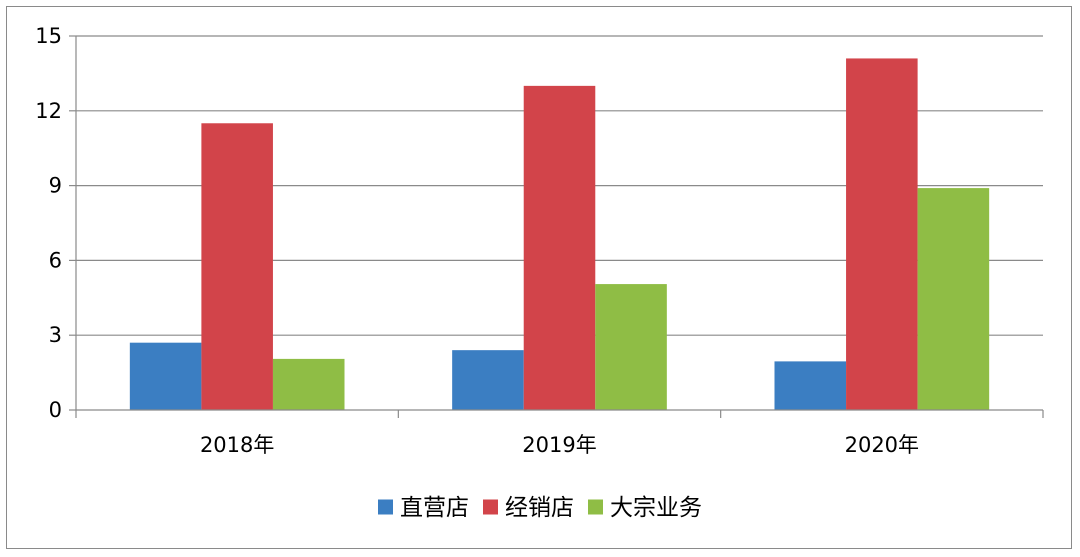  What do you see at coordinates (882, 445) in the screenshot?
I see `x-tick-label: 2020年` at bounding box center [882, 445].